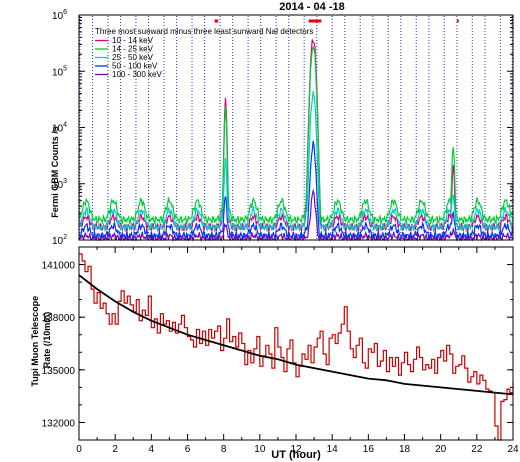  I want to click on x-tick-label: 16, so click(369, 449).